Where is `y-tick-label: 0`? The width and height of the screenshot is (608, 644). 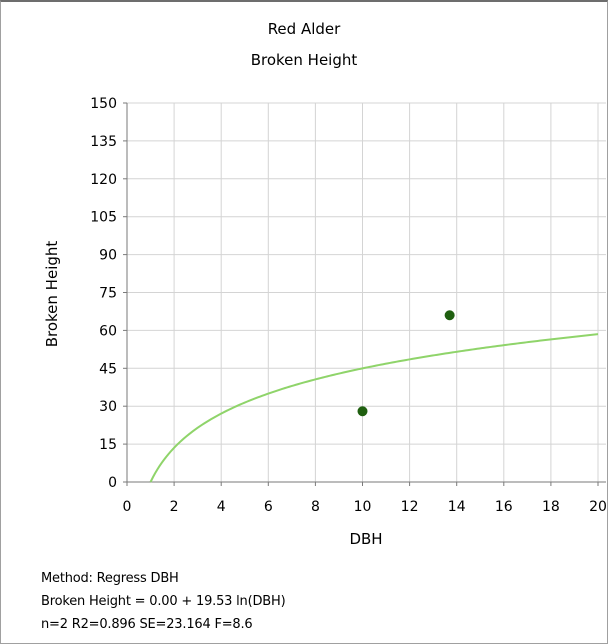 y-tick-label: 0 is located at coordinates (112, 483).